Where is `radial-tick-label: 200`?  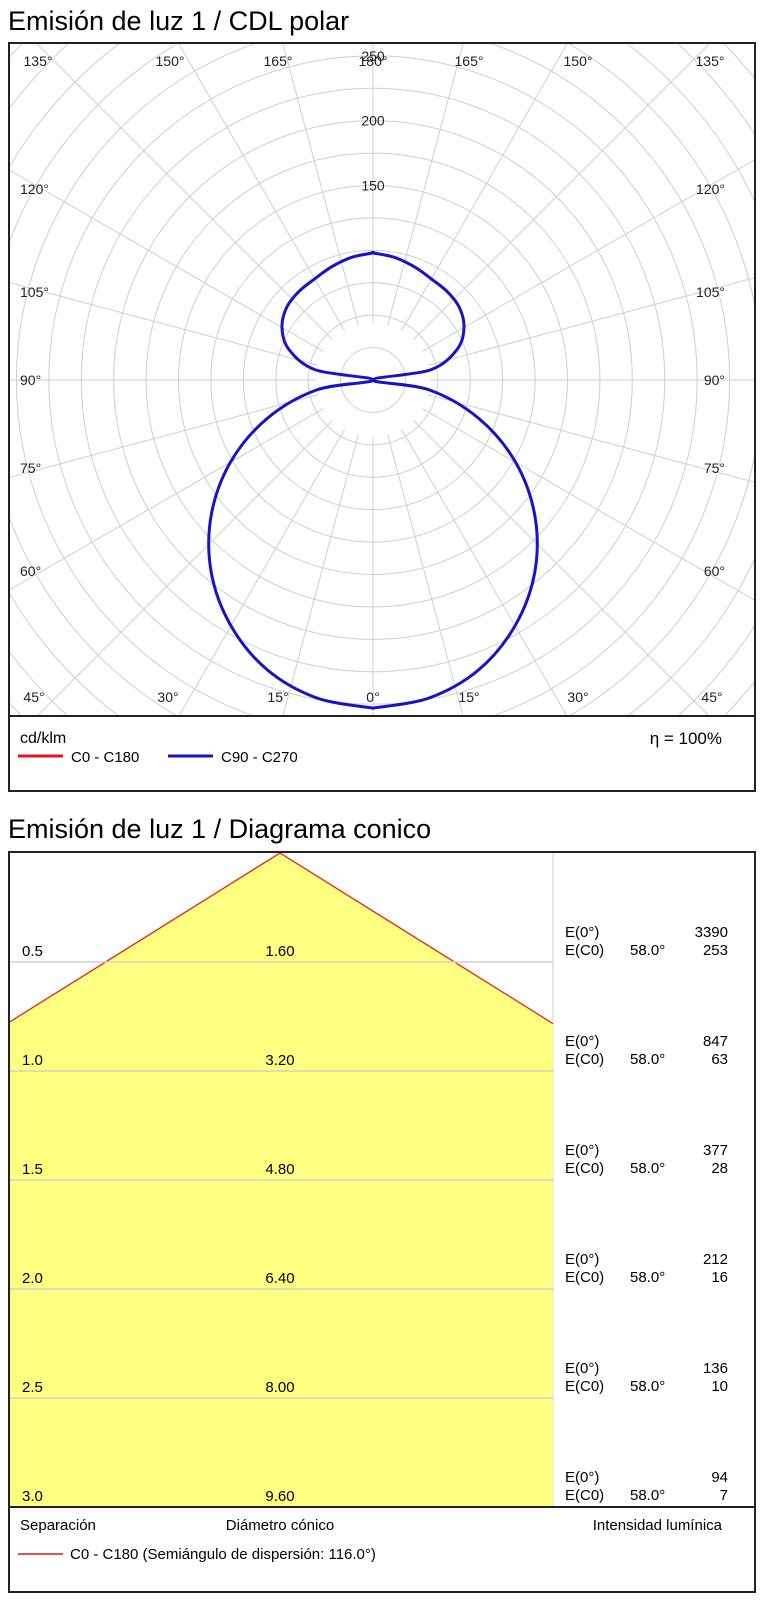
radial-tick-label: 200 is located at coordinates (373, 121).